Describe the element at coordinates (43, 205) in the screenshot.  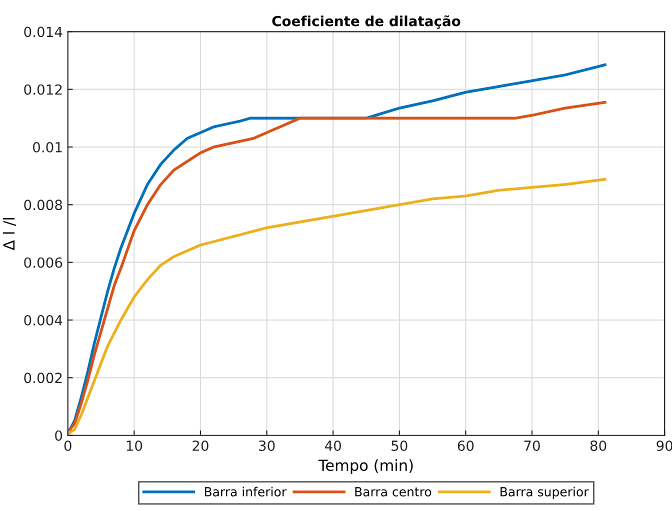
I see `y-tick-label: 0.008` at that location.